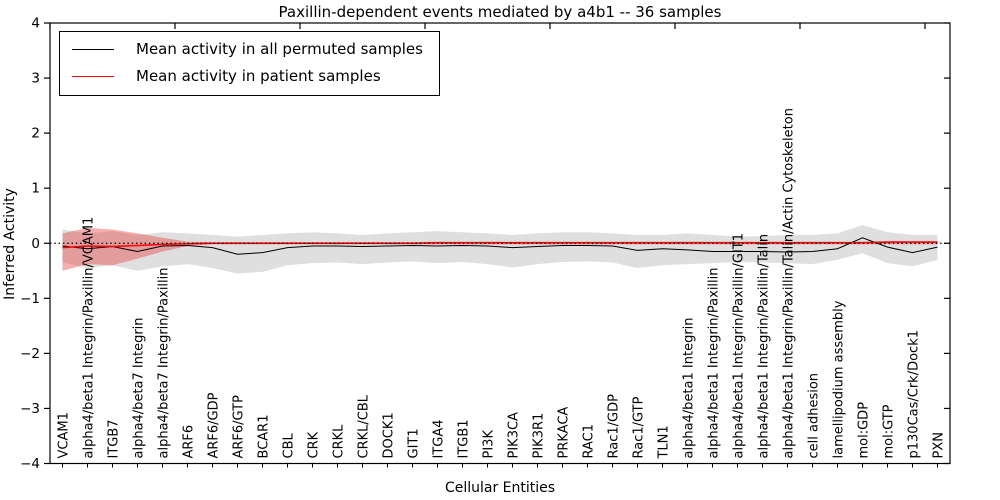  What do you see at coordinates (738, 346) in the screenshot?
I see `x-category-label: alpha4/beta1 Integrin/Paxillin/GIT1` at bounding box center [738, 346].